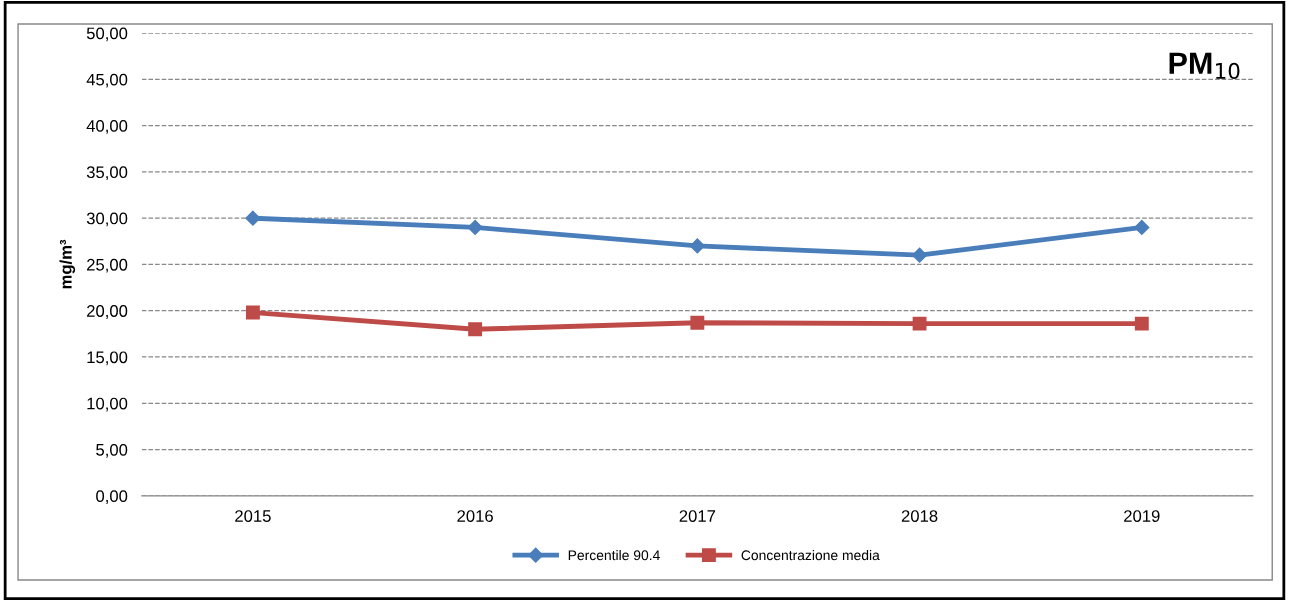 This screenshot has width=1289, height=601. What do you see at coordinates (107, 34) in the screenshot?
I see `y-tick-label: 50,00` at bounding box center [107, 34].